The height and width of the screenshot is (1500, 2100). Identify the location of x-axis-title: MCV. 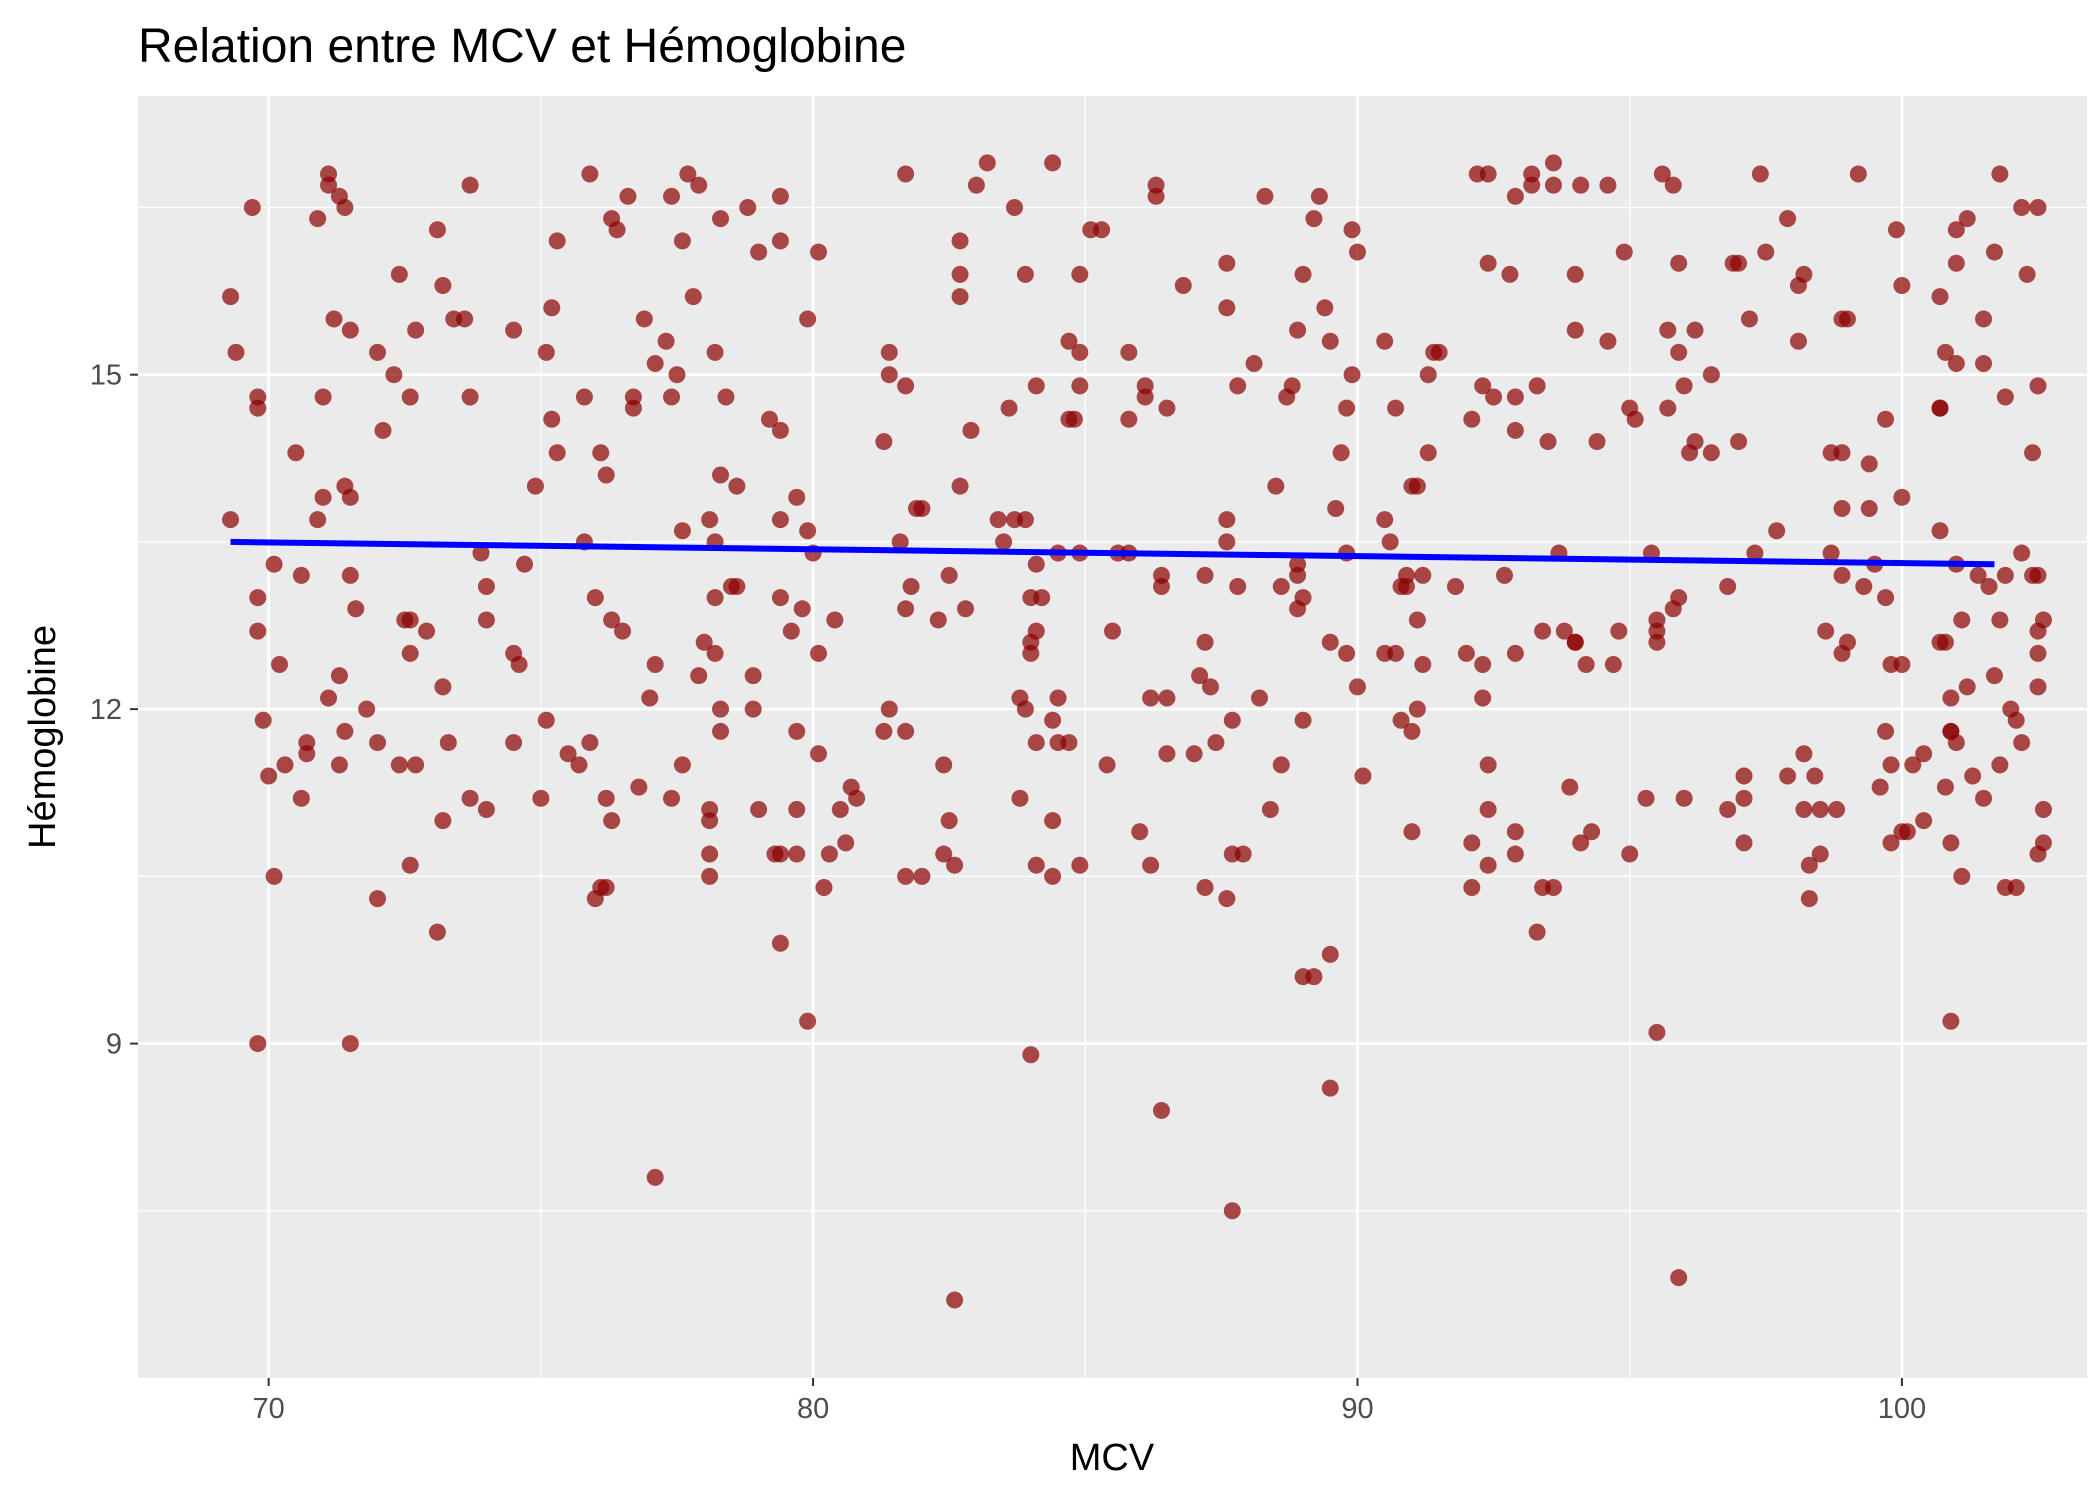
(1112, 1458).